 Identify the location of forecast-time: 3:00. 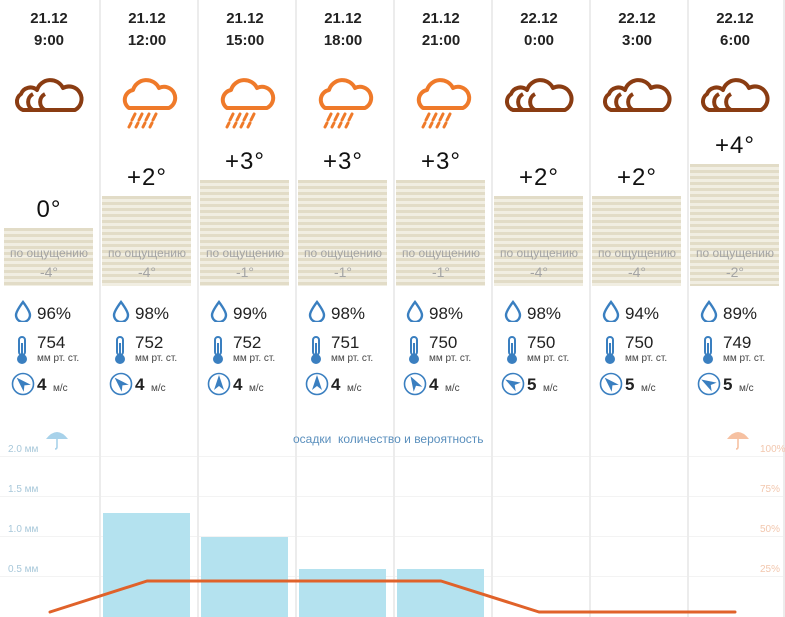
(637, 40).